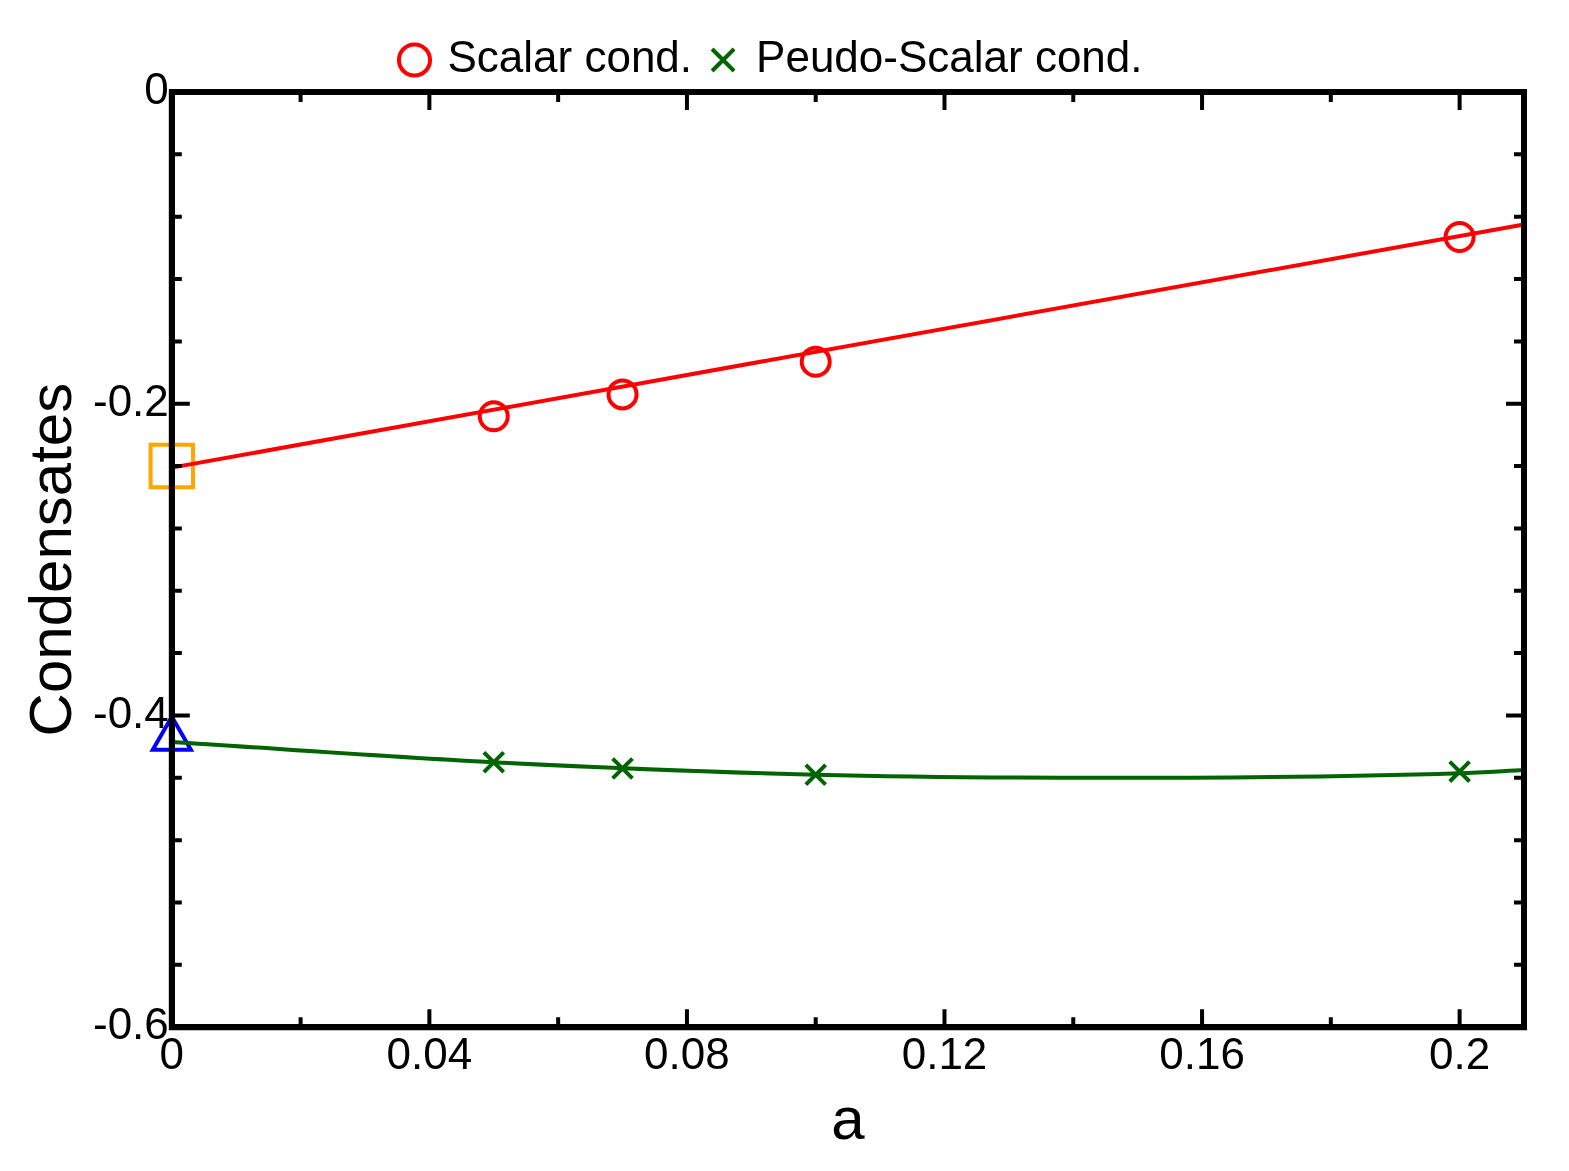 The height and width of the screenshot is (1171, 1569). Describe the element at coordinates (848, 1118) in the screenshot. I see `x-axis-title: a` at that location.